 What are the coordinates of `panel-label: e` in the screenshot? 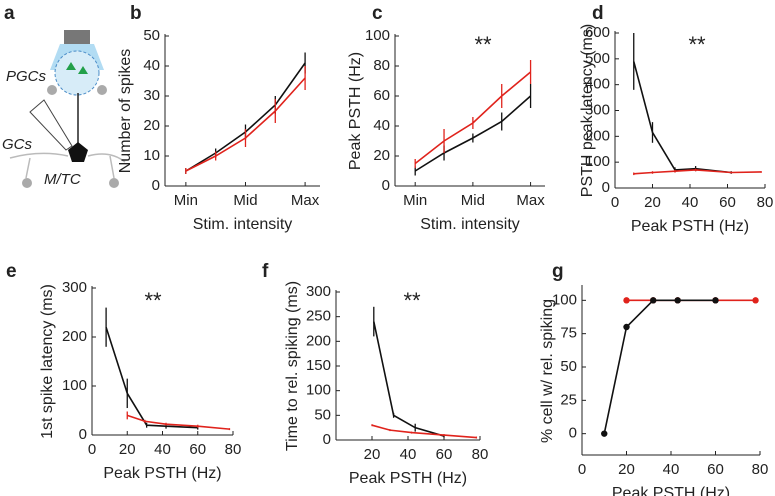 It's located at (11, 271).